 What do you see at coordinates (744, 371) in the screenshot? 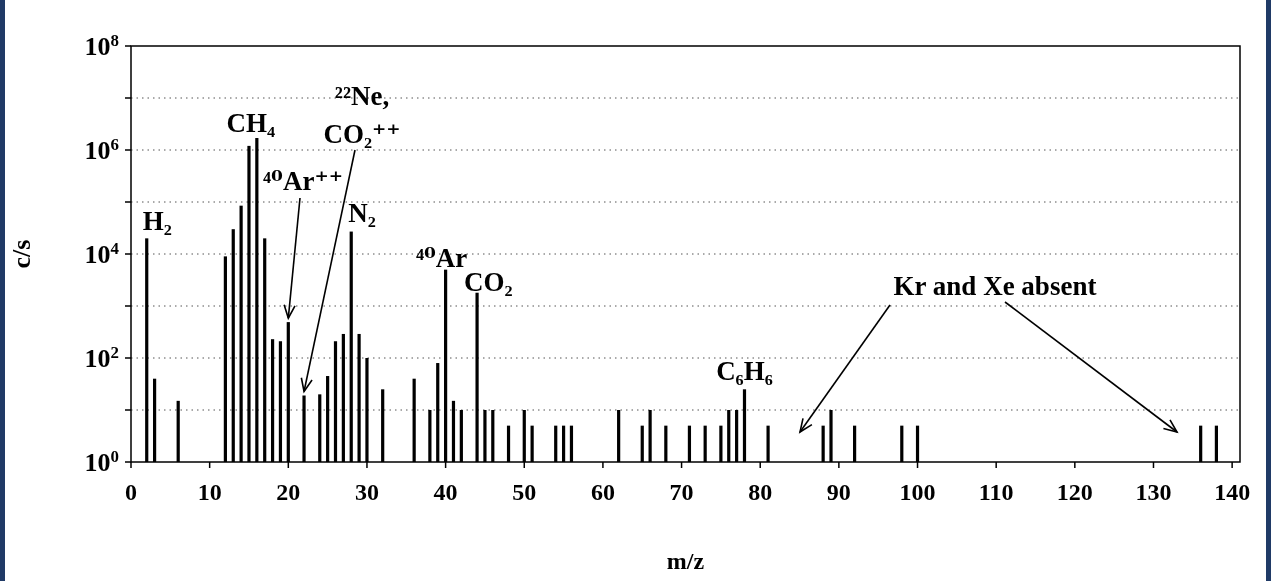
I see `annotation: C₆H₆` at bounding box center [744, 371].